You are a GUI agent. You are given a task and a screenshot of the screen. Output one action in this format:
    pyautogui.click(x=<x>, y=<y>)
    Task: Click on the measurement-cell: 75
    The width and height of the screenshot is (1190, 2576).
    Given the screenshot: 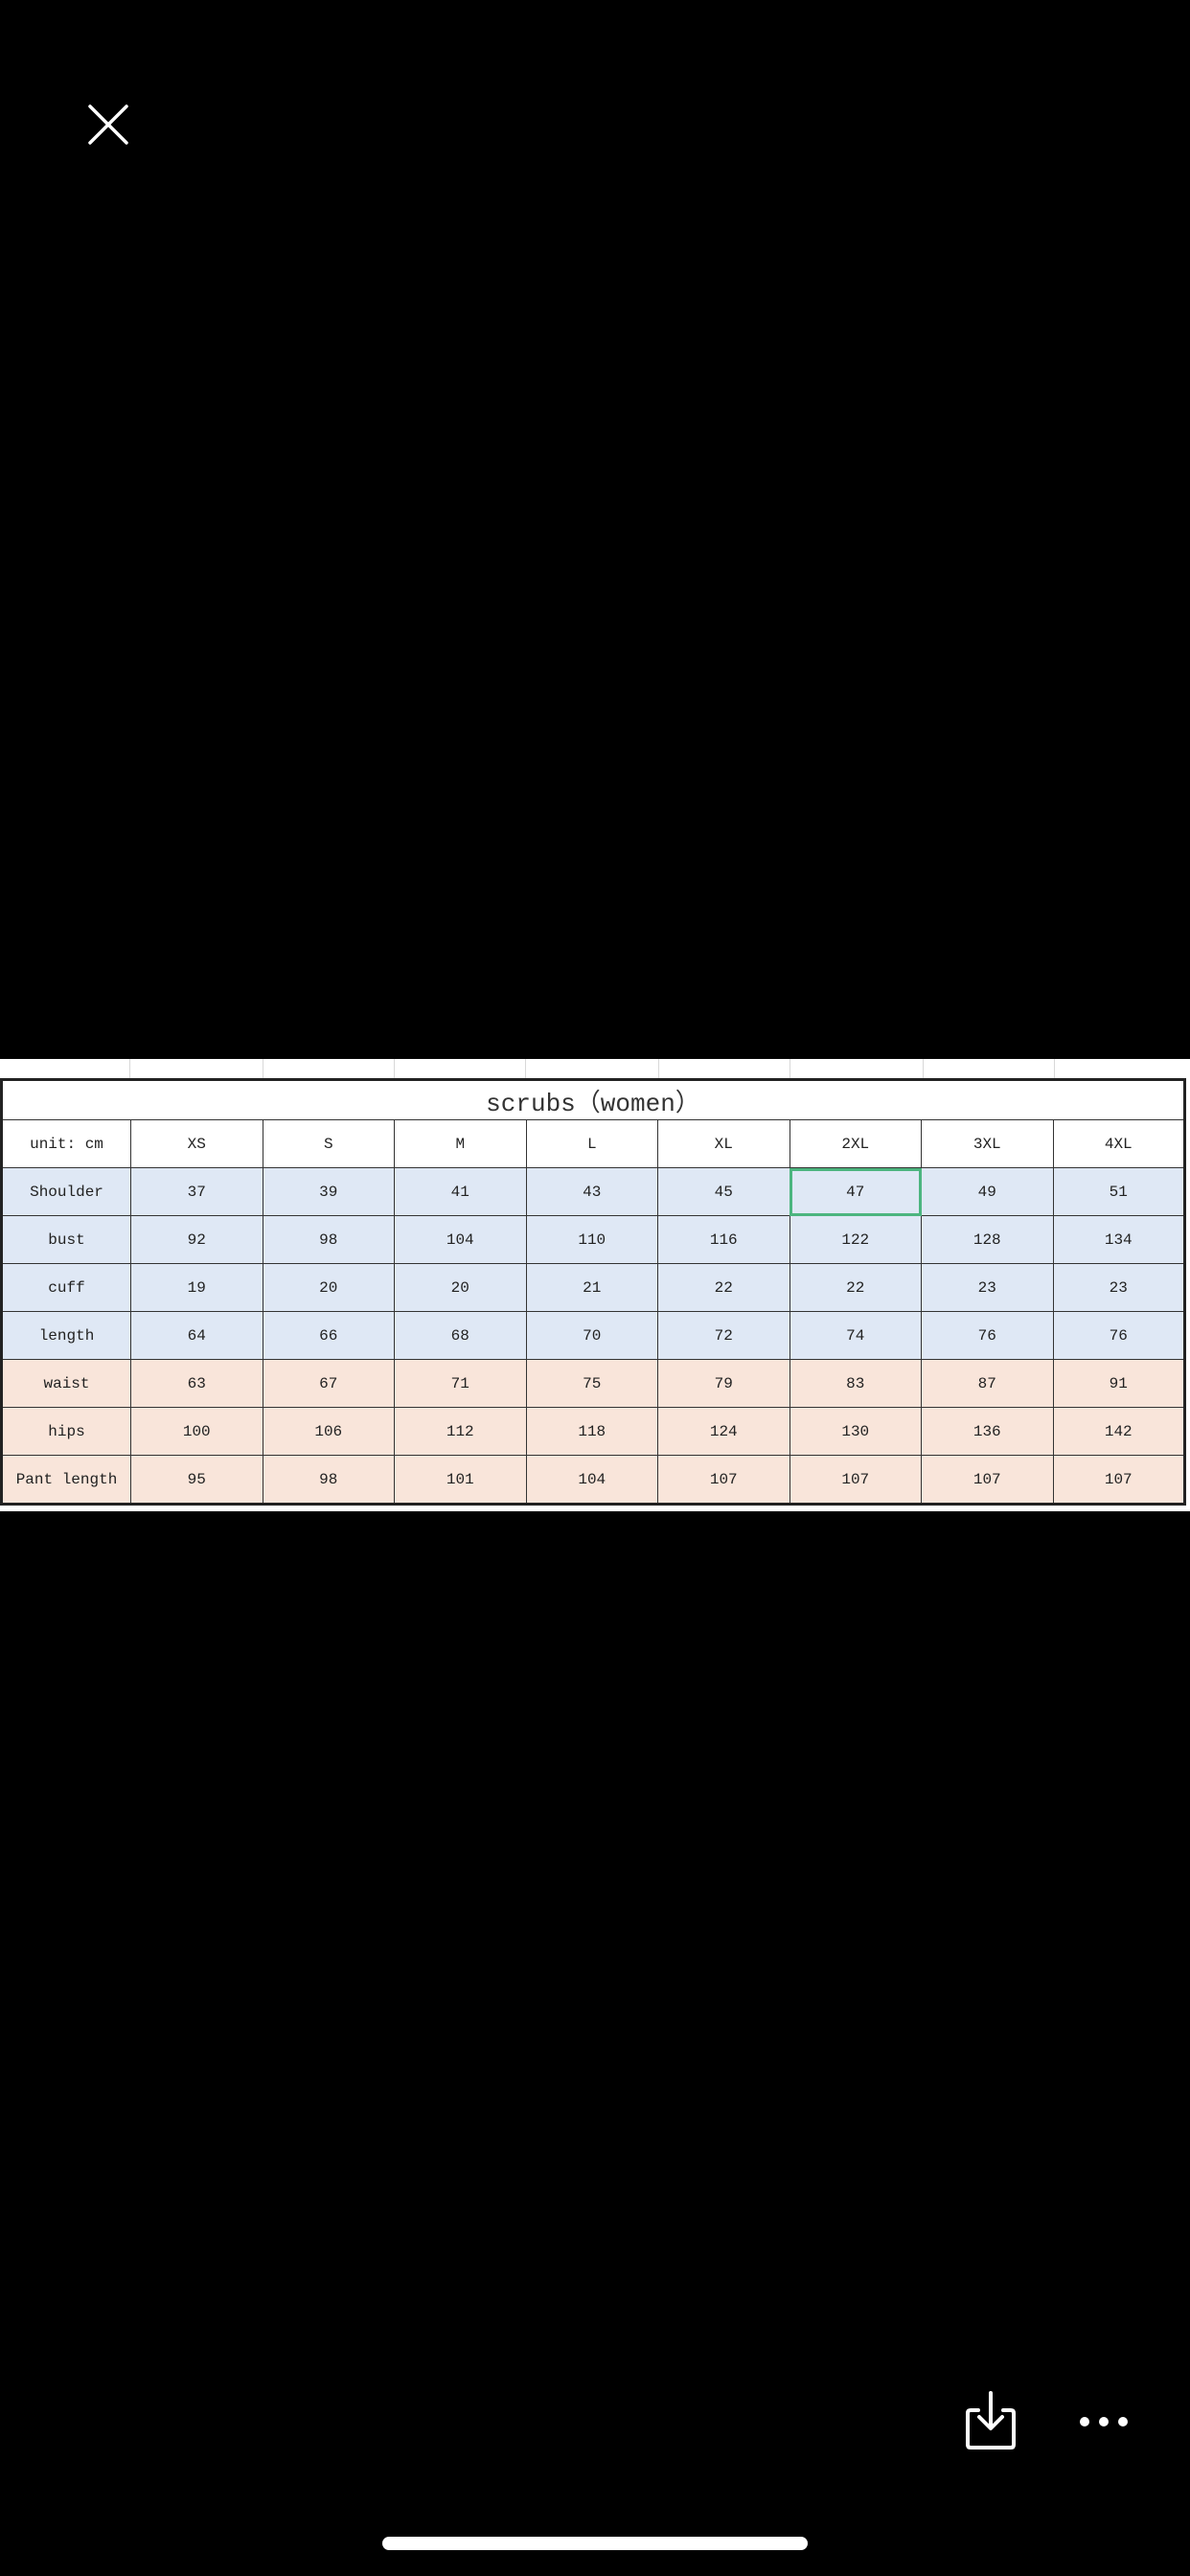 What is the action you would take?
    pyautogui.click(x=591, y=1383)
    